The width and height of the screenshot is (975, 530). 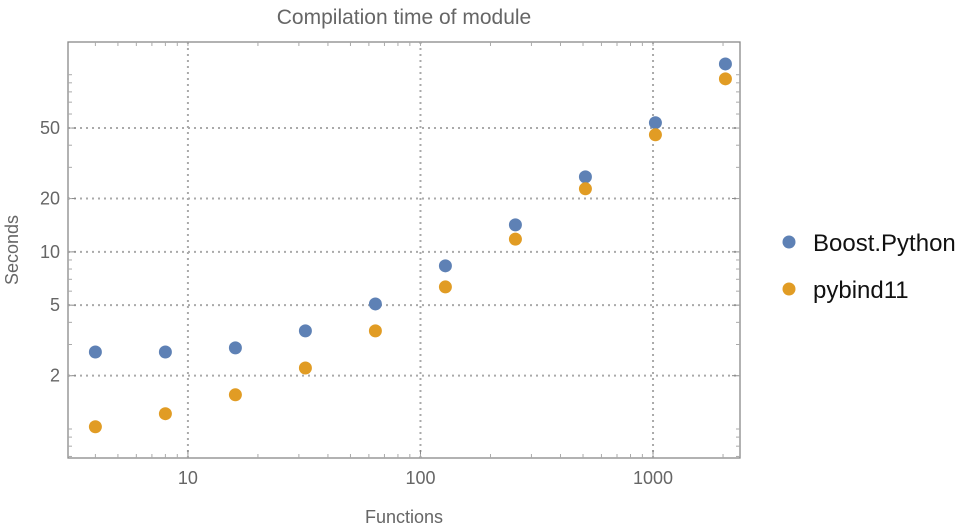 I want to click on chart-title: Compilation time of module, so click(x=404, y=17).